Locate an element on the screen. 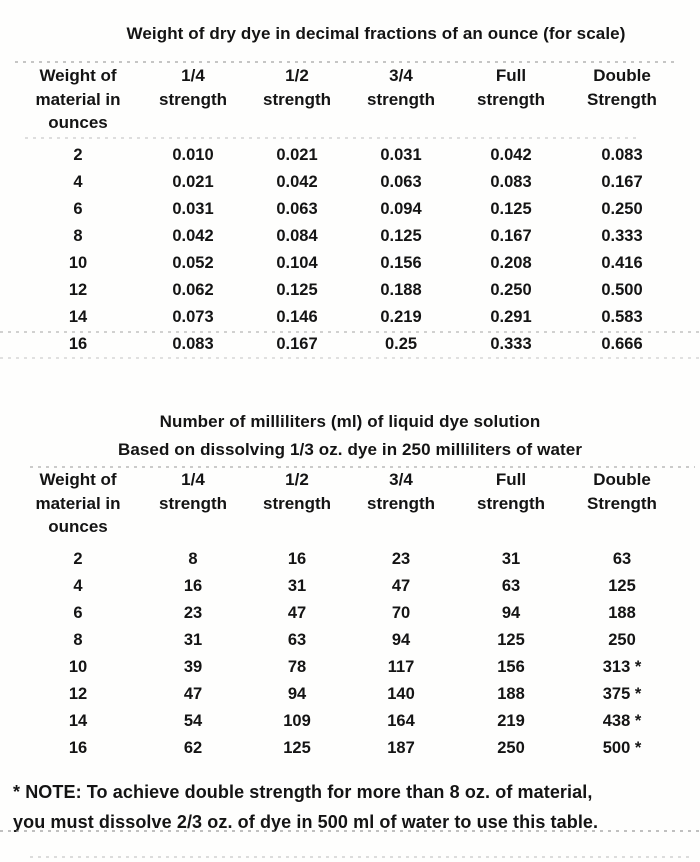  value-cell: 8 is located at coordinates (193, 558).